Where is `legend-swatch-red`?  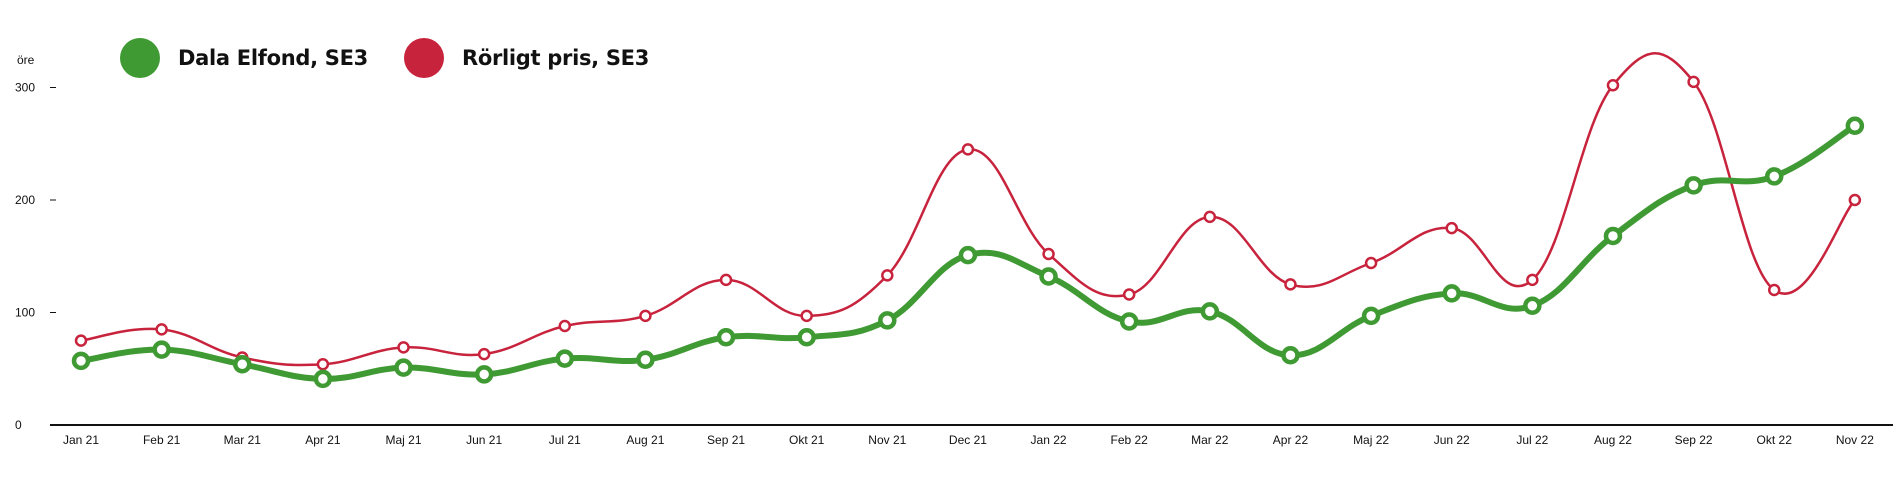
legend-swatch-red is located at coordinates (423, 58).